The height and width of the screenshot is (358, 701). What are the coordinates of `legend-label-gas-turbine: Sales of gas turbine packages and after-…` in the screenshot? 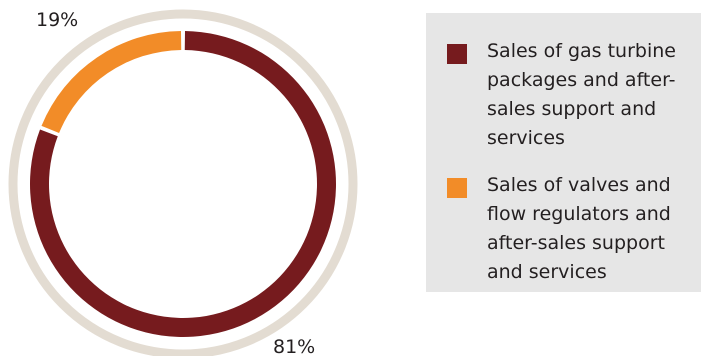 It's located at (581, 94).